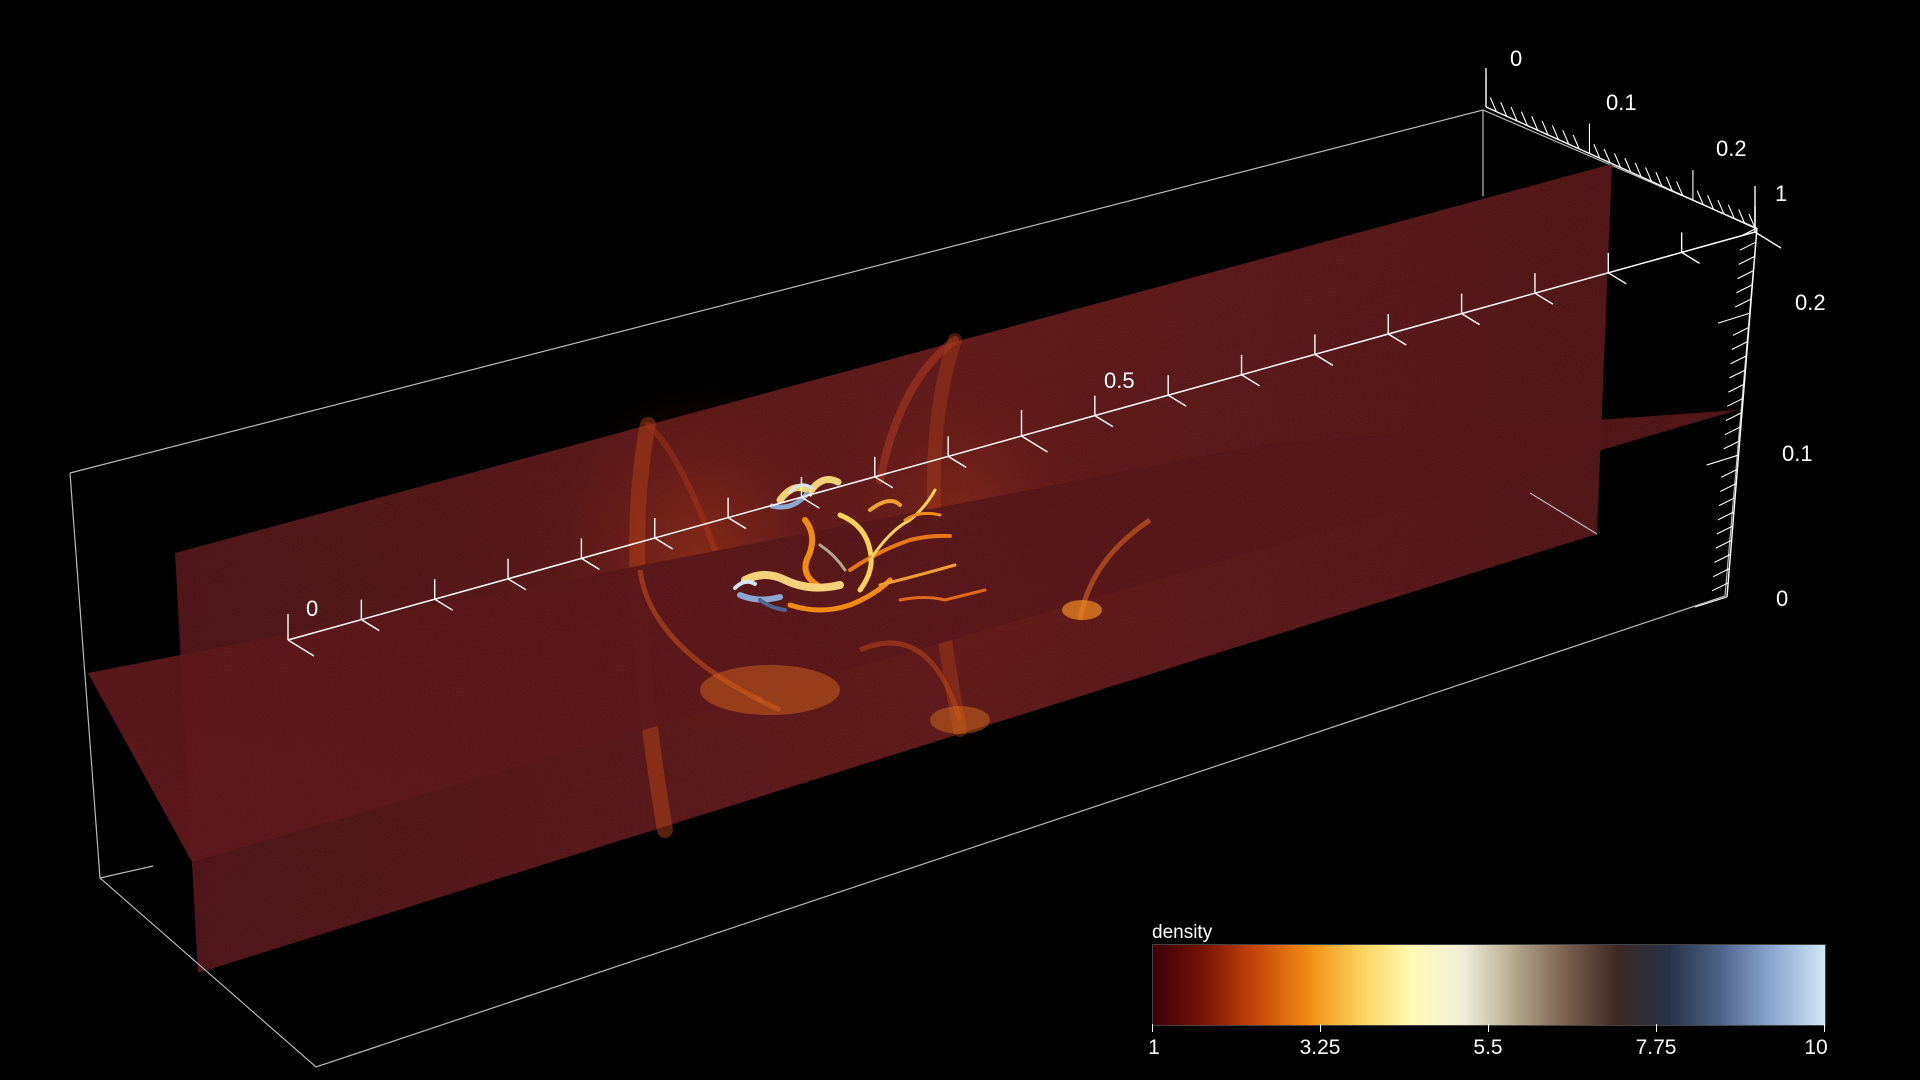 Image resolution: width=1920 pixels, height=1080 pixels. I want to click on z-tick-label-0: 0, so click(1782, 598).